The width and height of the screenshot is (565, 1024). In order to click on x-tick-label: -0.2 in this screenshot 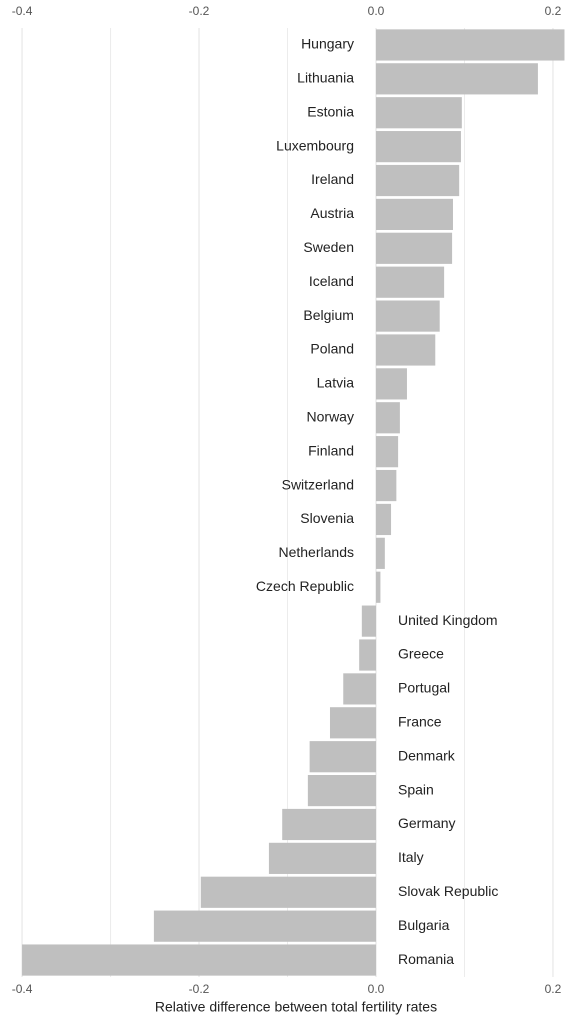, I will do `click(199, 989)`.